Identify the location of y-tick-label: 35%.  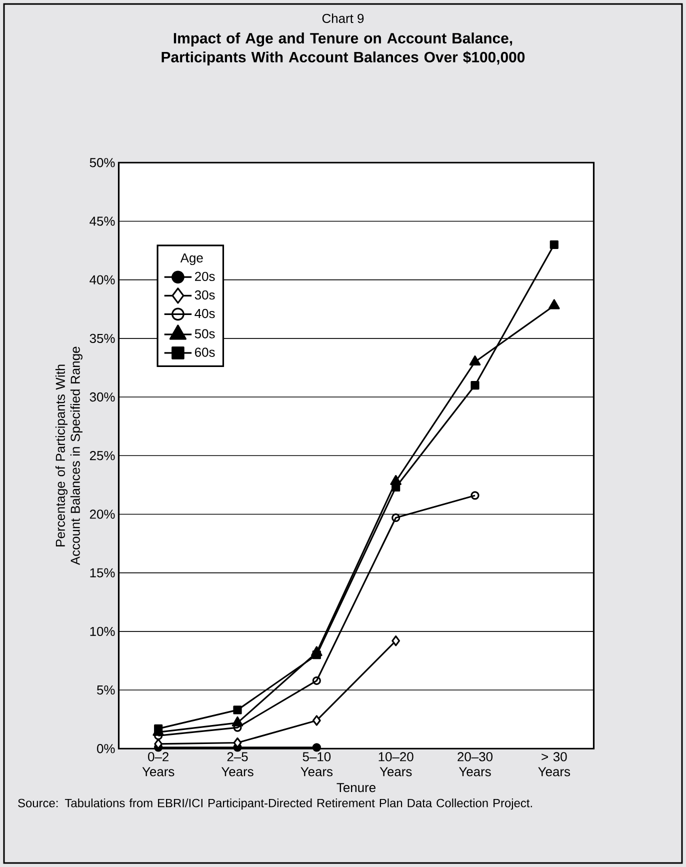
(102, 339).